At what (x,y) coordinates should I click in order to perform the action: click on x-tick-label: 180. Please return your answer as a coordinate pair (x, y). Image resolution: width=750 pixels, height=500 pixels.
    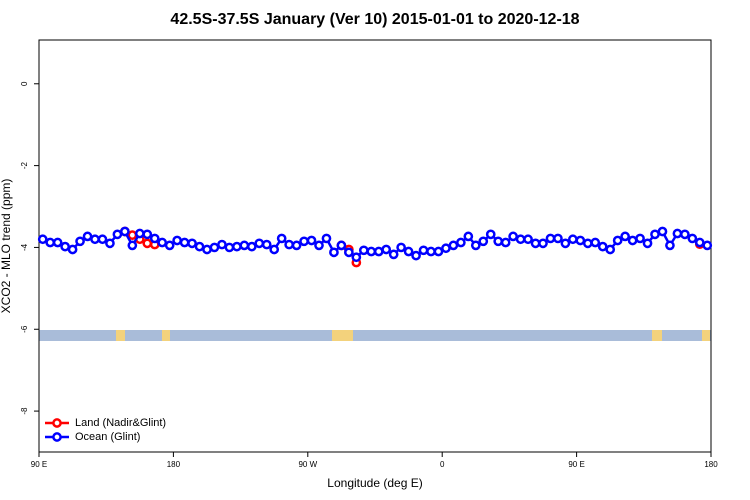
    Looking at the image, I should click on (174, 464).